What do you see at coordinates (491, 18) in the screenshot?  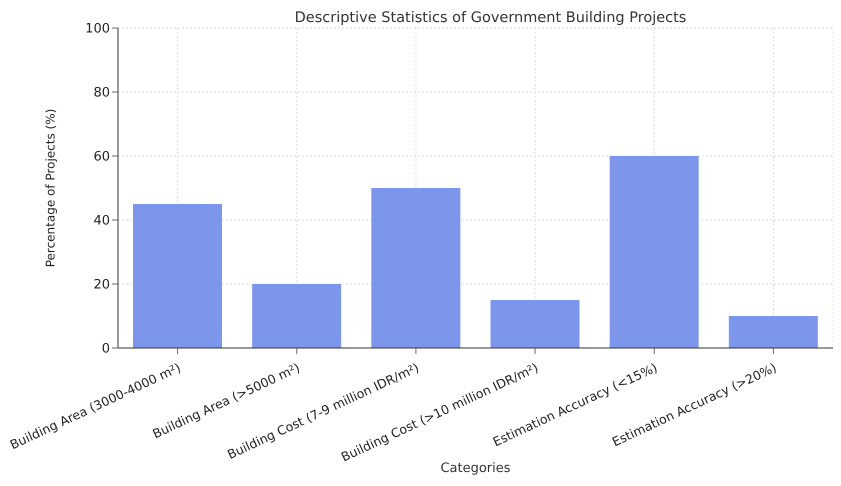 I see `chart-title: Descriptive Statistics of Government Building Projects` at bounding box center [491, 18].